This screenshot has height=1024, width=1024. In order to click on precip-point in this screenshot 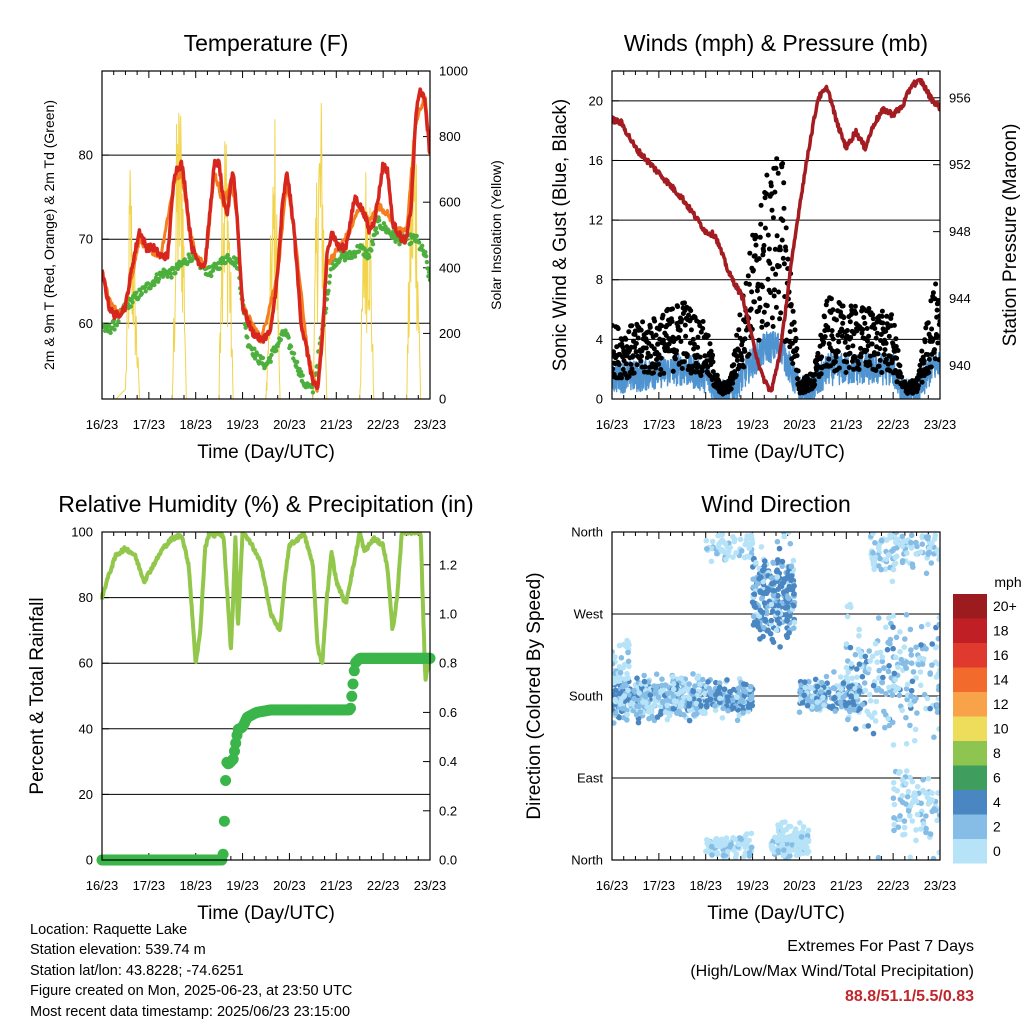, I will do `click(226, 780)`.